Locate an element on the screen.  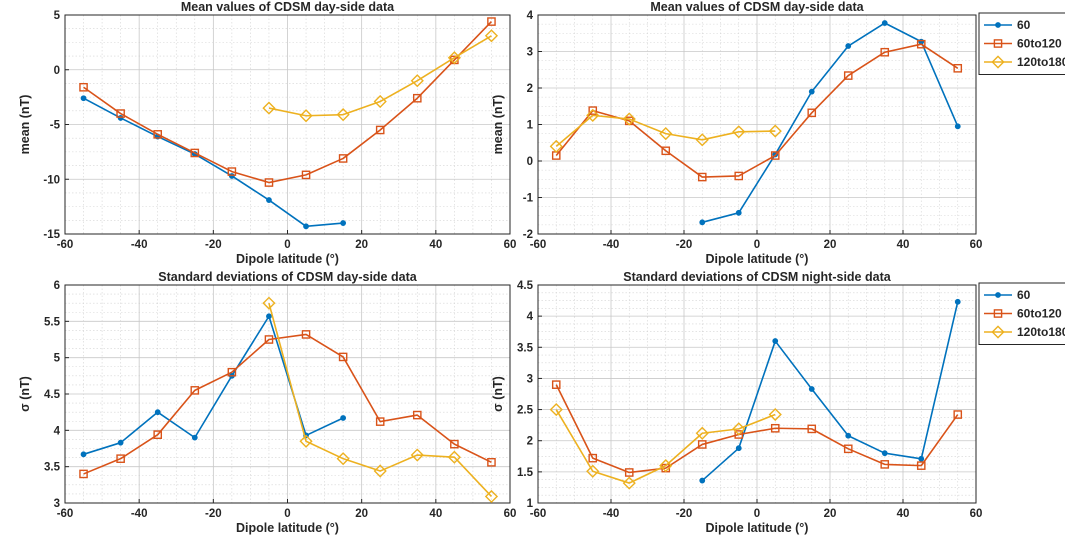
y-axis-label: σ (nT) is located at coordinates (498, 394).